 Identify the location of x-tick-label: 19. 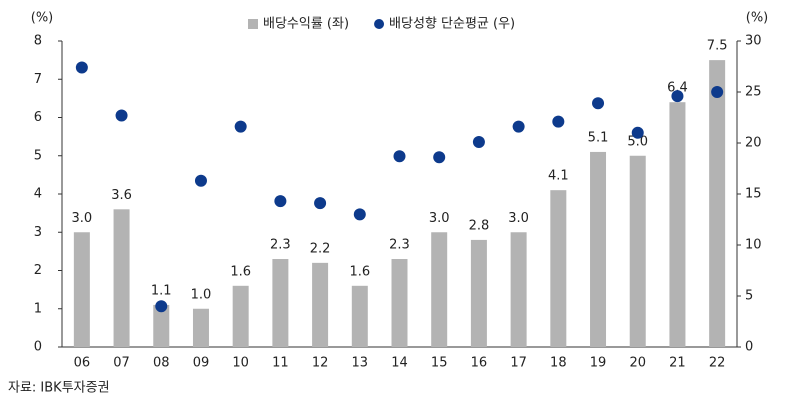
(598, 363).